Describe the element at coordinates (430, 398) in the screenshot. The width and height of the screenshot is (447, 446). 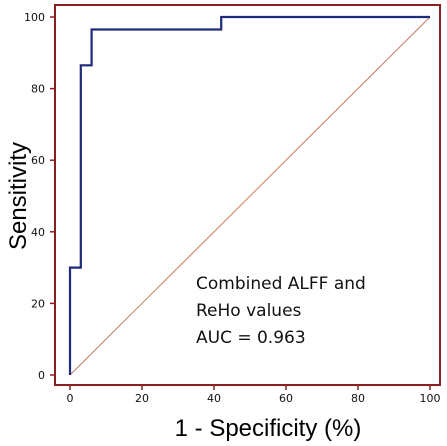
I see `x-tick-label: 100` at that location.